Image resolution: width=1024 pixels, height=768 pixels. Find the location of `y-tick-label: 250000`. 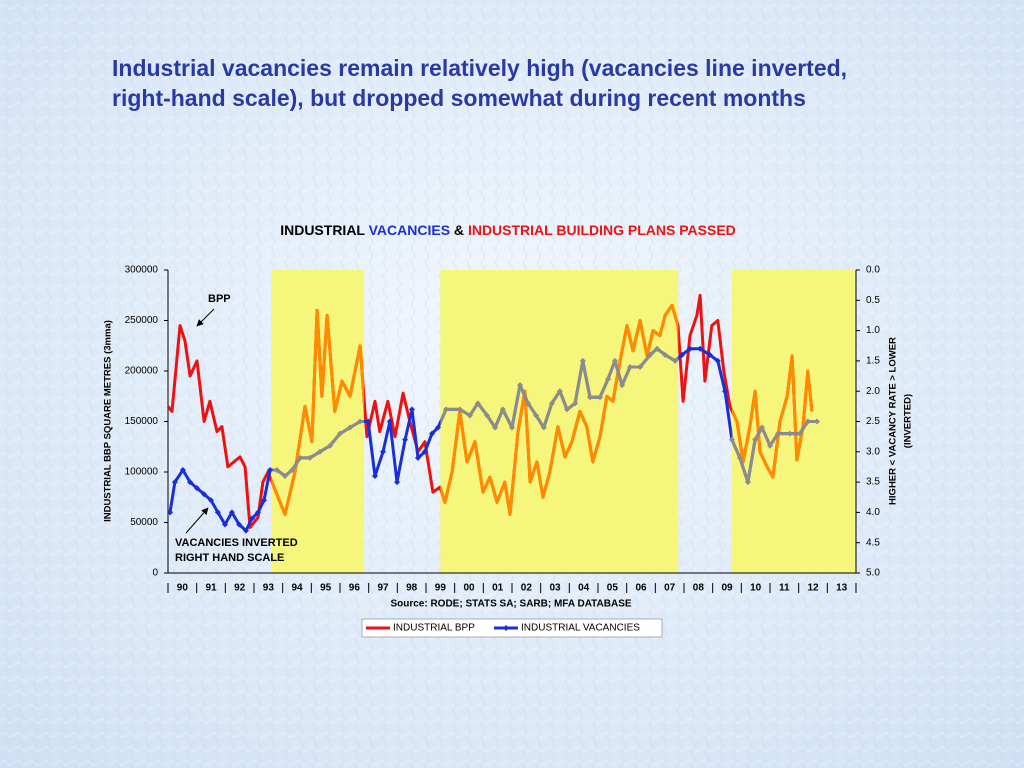

y-tick-label: 250000 is located at coordinates (142, 320).